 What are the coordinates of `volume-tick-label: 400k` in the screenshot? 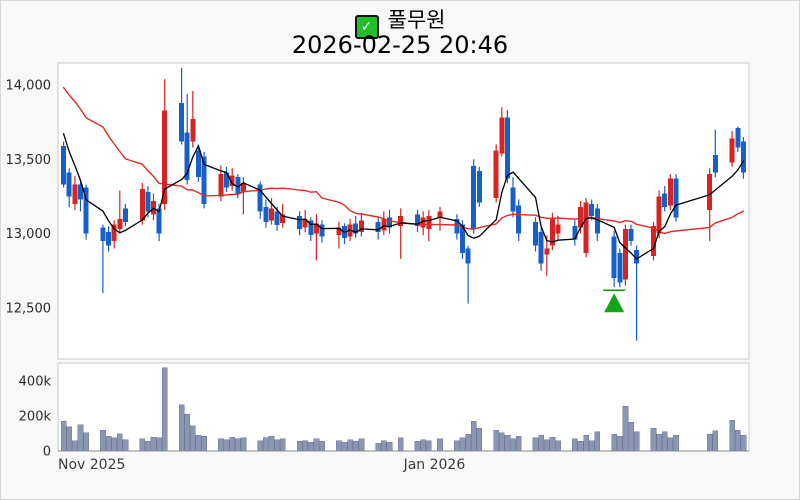 It's located at (35, 382).